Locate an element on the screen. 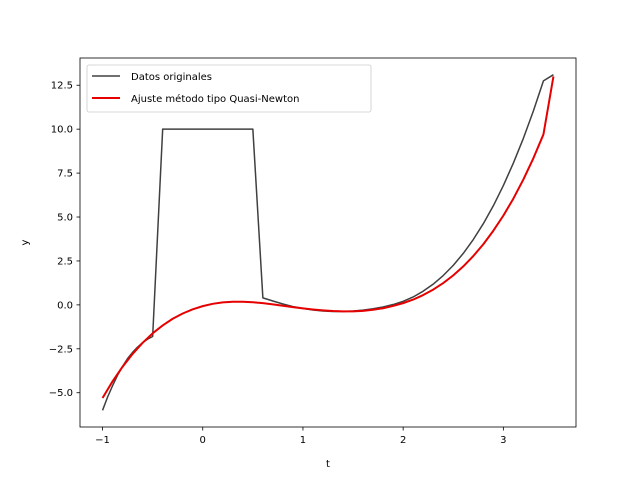  y-axis-label: y is located at coordinates (25, 242).